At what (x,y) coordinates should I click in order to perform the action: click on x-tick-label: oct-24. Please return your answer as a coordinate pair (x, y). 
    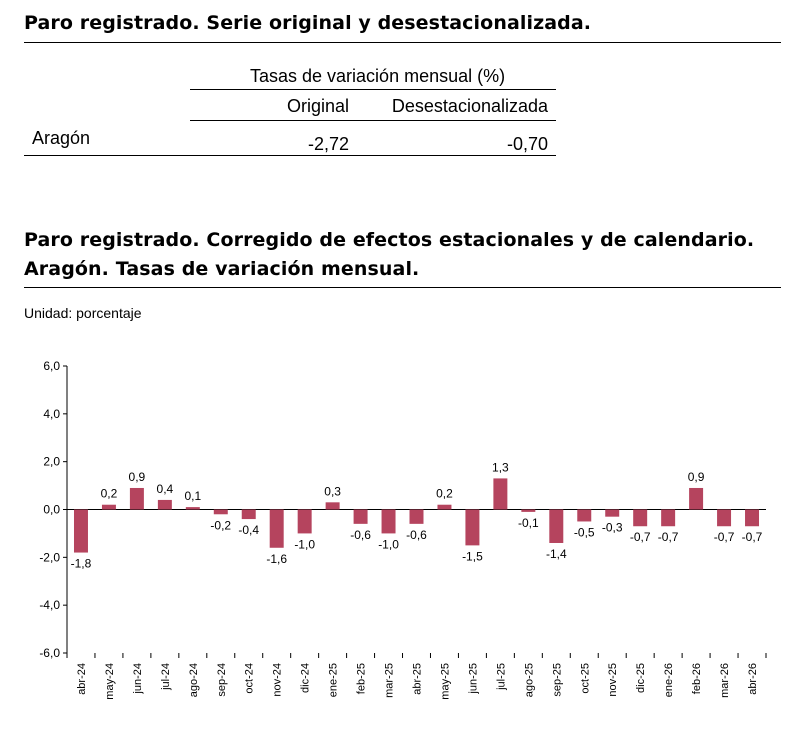
    Looking at the image, I should click on (250, 678).